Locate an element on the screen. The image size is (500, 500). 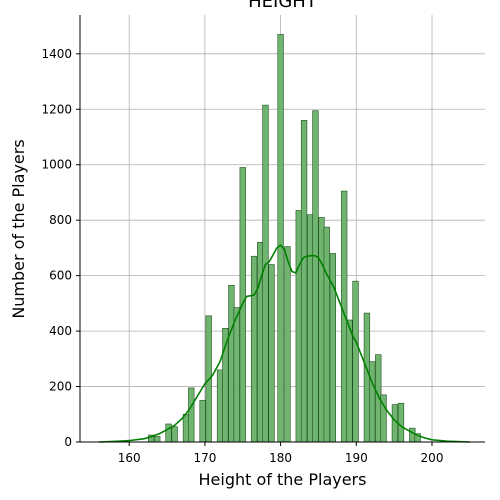
x-tick-label-1: 170 is located at coordinates (204, 458).